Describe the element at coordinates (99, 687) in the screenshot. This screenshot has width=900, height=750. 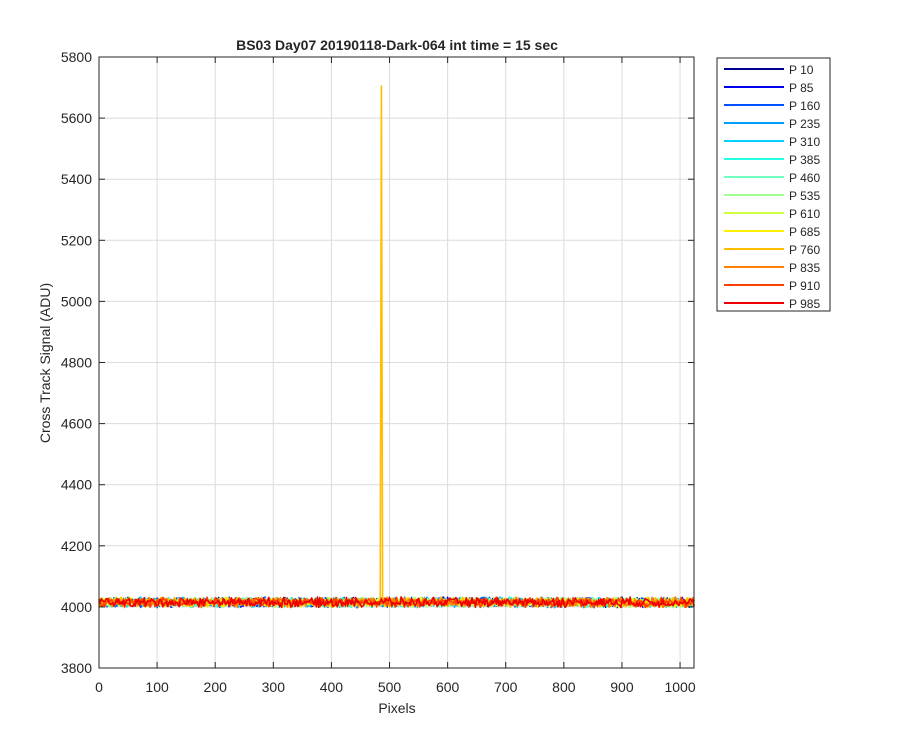
I see `x-tick-label: 0` at that location.